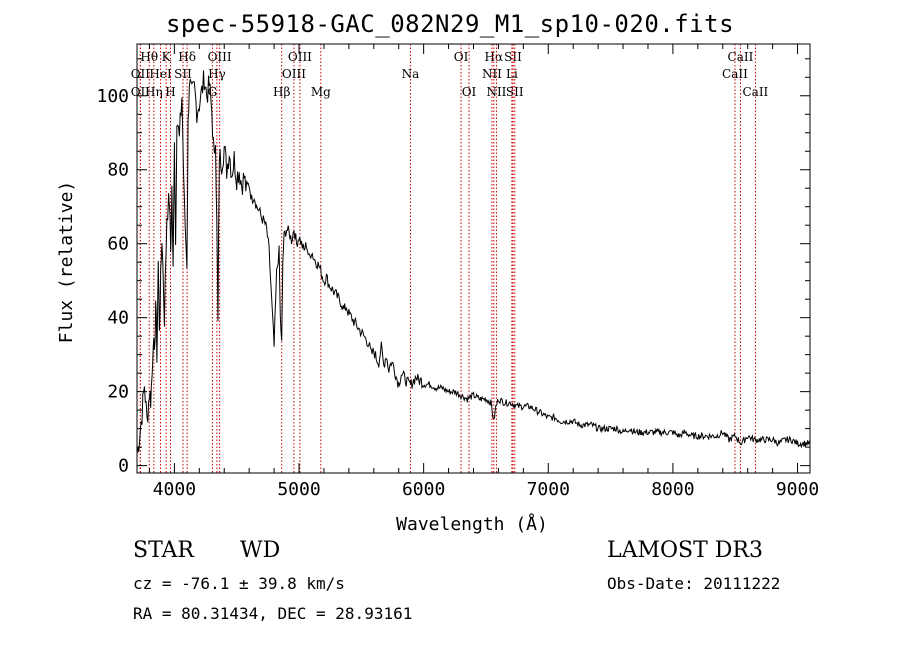 This screenshot has width=900, height=649. What do you see at coordinates (112, 96) in the screenshot?
I see `y-tick-label: 100` at bounding box center [112, 96].